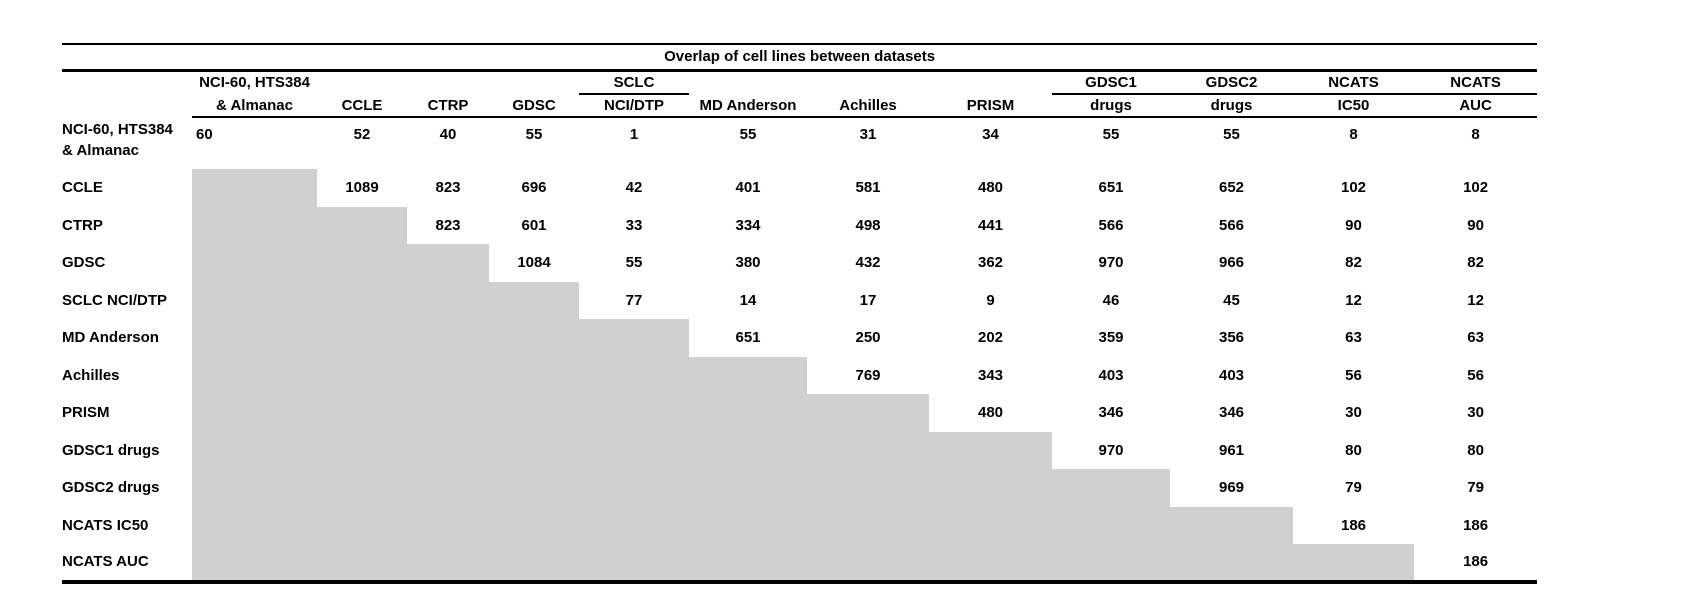 The height and width of the screenshot is (615, 1686). Describe the element at coordinates (1475, 134) in the screenshot. I see `value-cell: 8` at that location.